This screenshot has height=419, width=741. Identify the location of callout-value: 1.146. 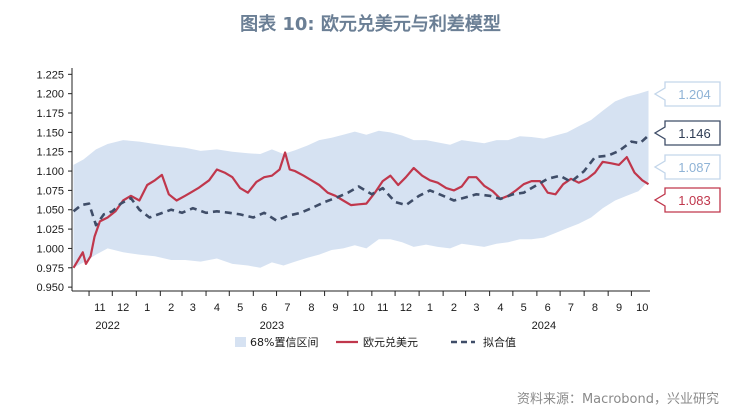
(694, 133).